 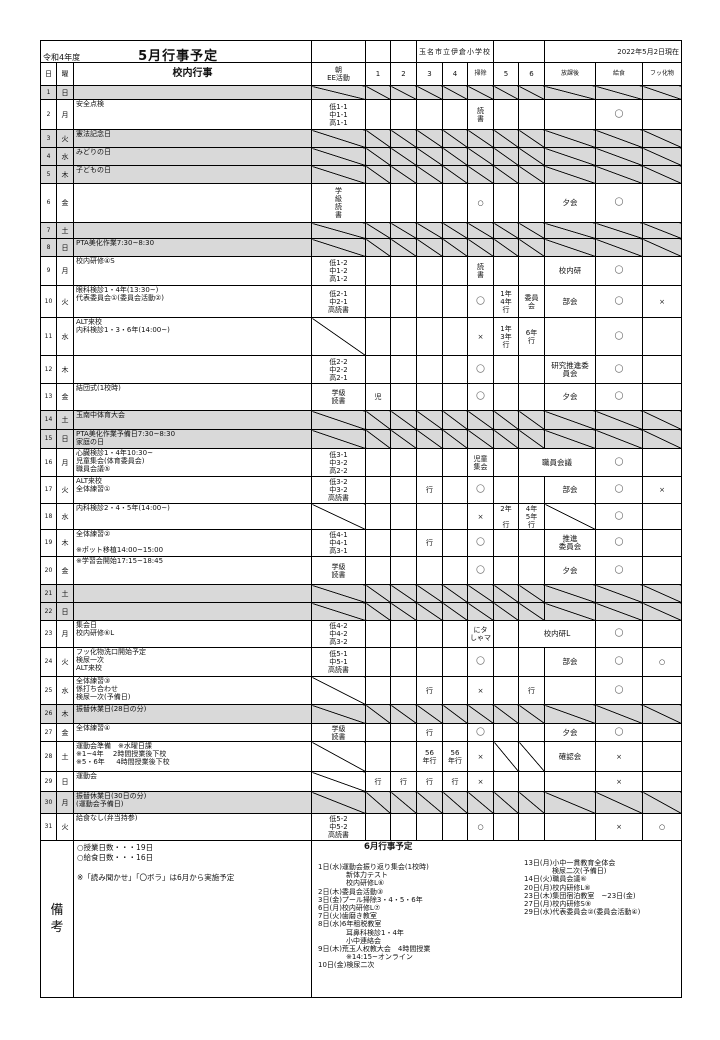 I want to click on june-item: 校内研修L⑥, so click(x=351, y=883).